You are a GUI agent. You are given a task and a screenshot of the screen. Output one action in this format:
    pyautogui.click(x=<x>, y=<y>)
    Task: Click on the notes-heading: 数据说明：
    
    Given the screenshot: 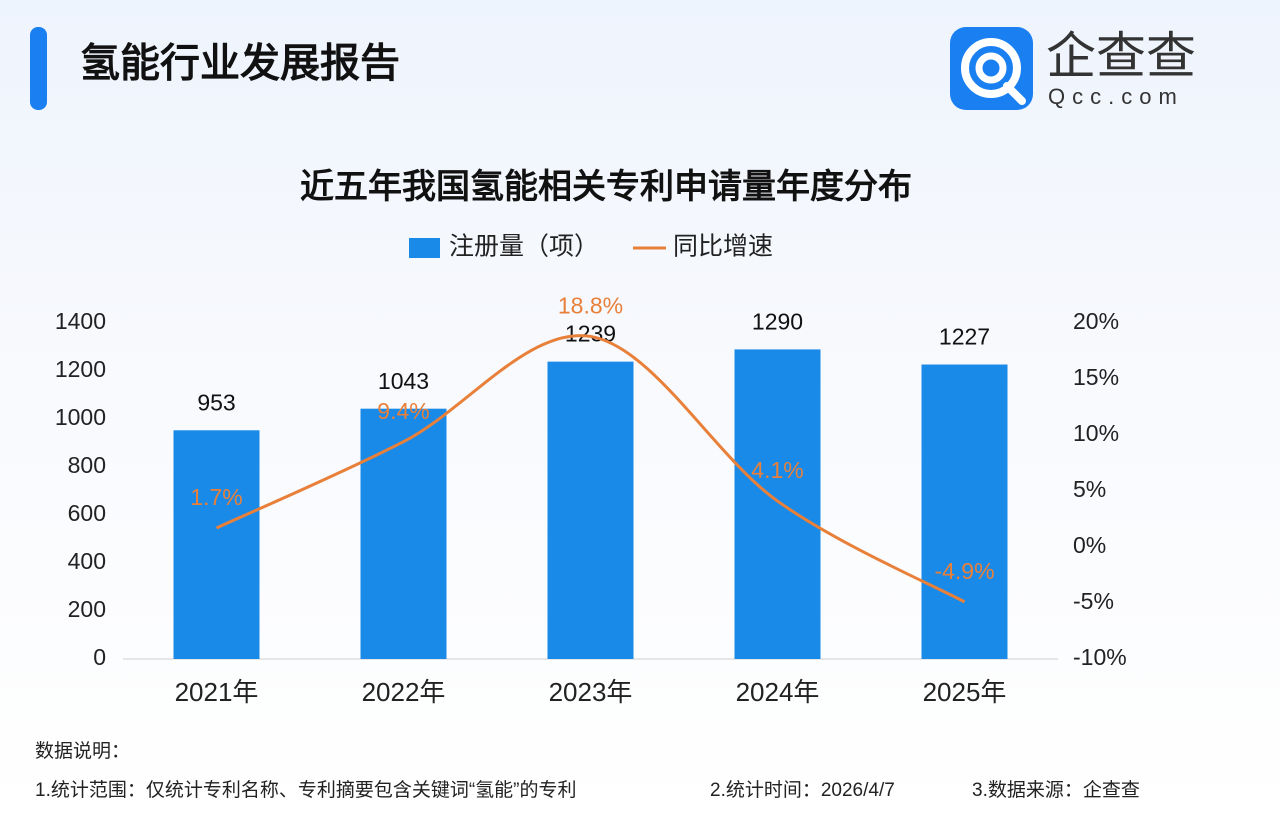 What is the action you would take?
    pyautogui.click(x=83, y=751)
    